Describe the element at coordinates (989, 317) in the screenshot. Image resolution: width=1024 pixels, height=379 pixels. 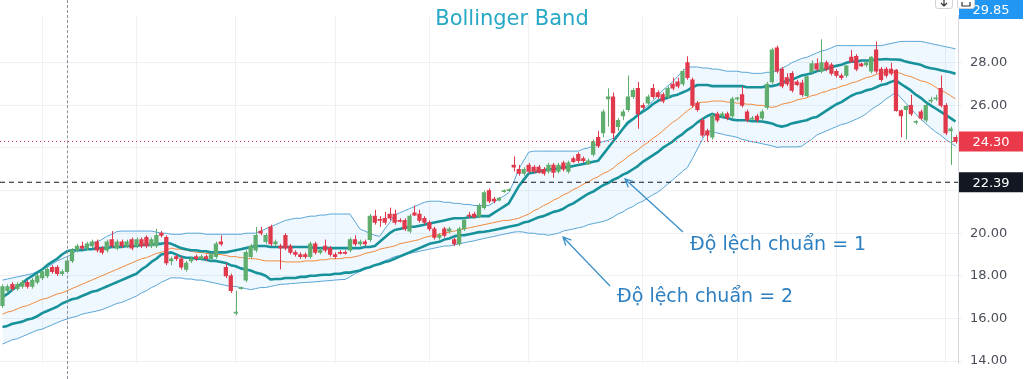
I see `y-tick-label: 16.00` at that location.